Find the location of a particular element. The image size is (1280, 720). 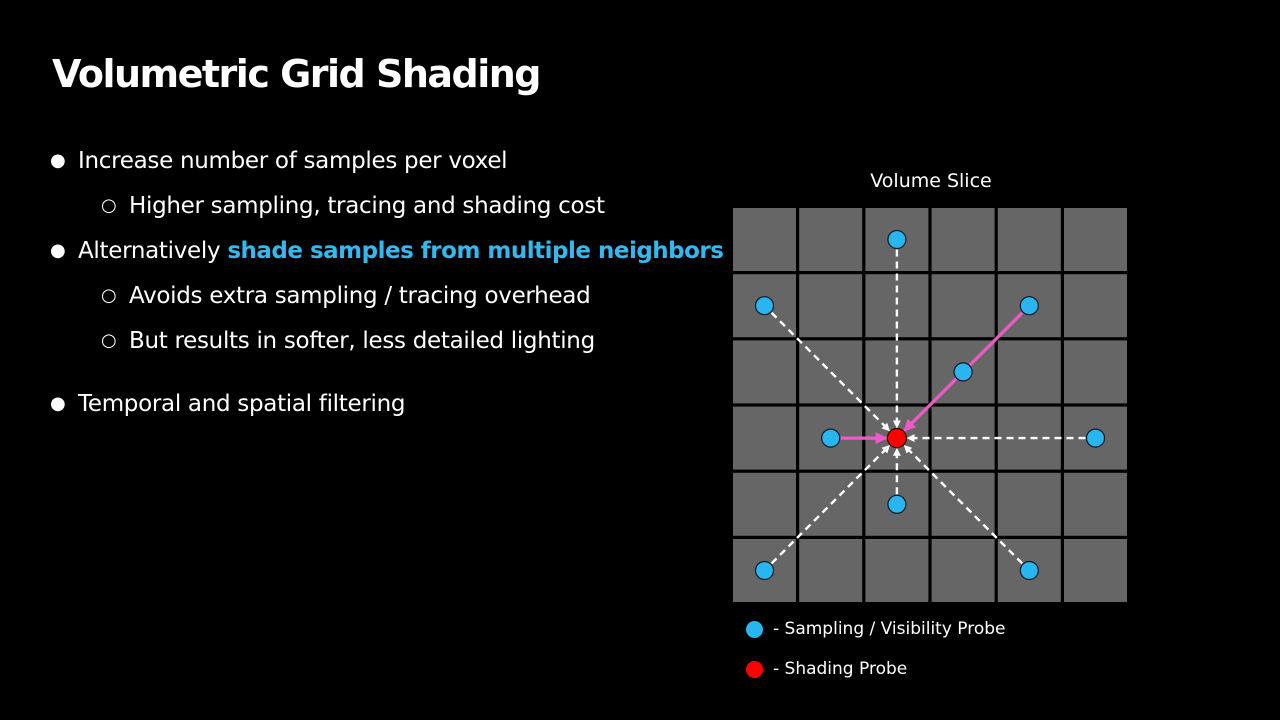

bullet-item: ● Temporal and spatial filtering is located at coordinates (390, 404).